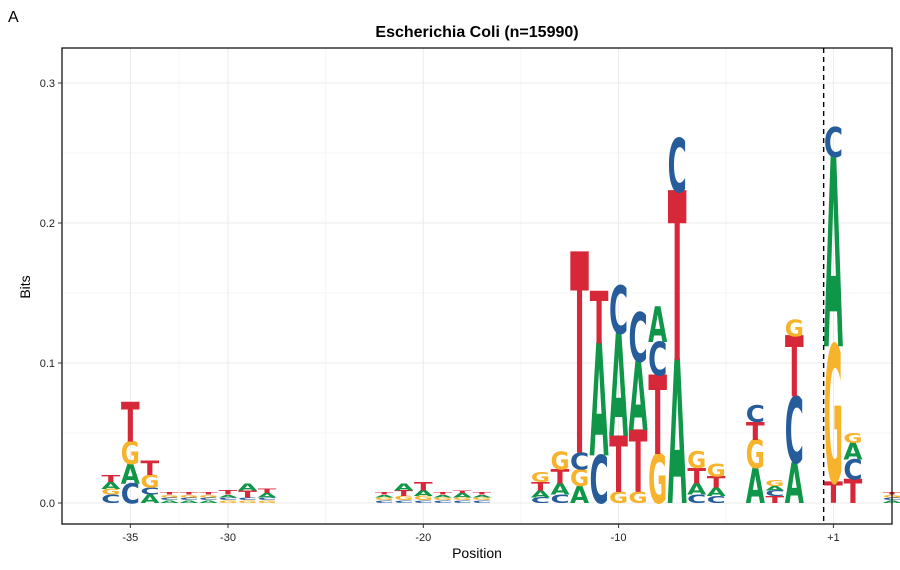 The image size is (900, 570). I want to click on logo-column: CAT, so click(598, 397).